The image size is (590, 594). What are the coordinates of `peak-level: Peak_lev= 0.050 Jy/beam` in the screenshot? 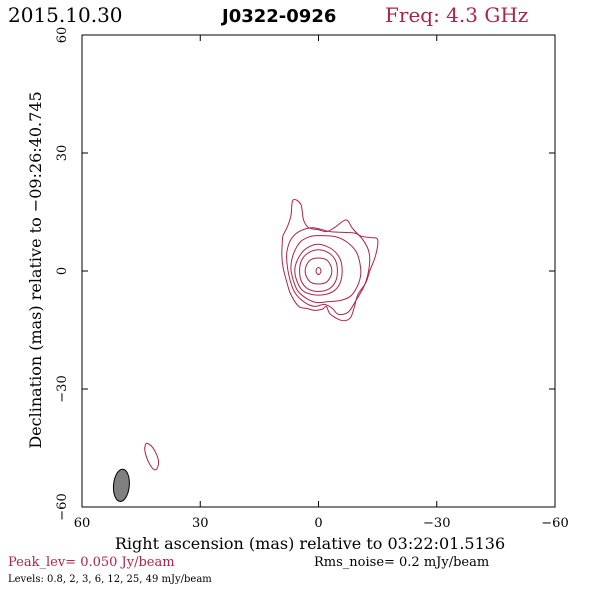 It's located at (91, 562).